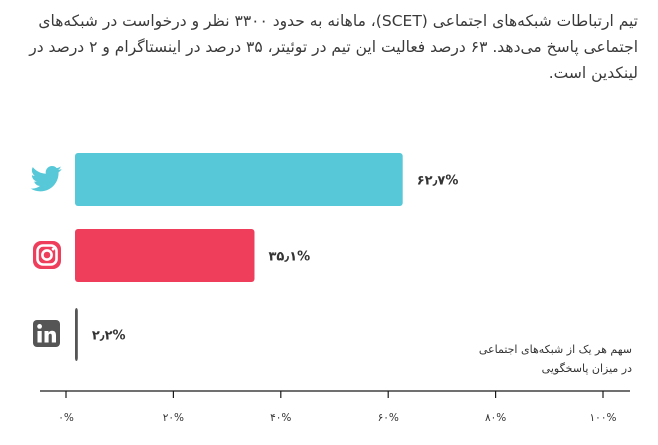 Image resolution: width=658 pixels, height=445 pixels. I want to click on bar-linkedin, so click(76, 334).